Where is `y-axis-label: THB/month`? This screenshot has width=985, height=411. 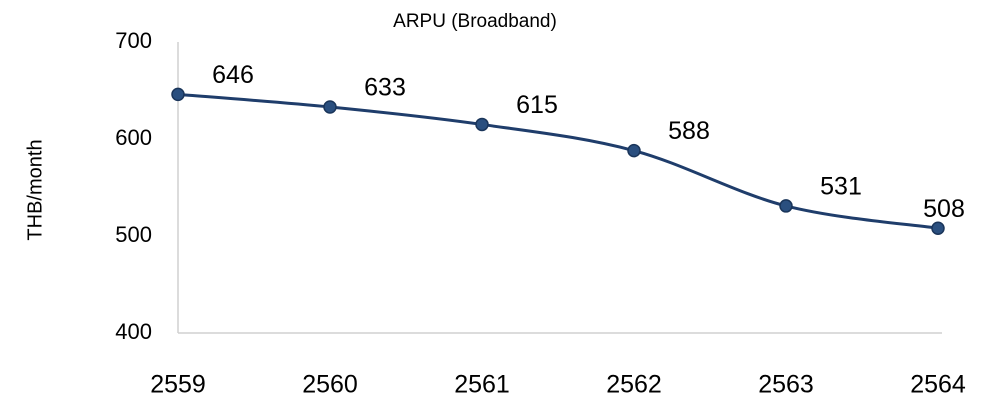 y-axis-label: THB/month is located at coordinates (35, 189).